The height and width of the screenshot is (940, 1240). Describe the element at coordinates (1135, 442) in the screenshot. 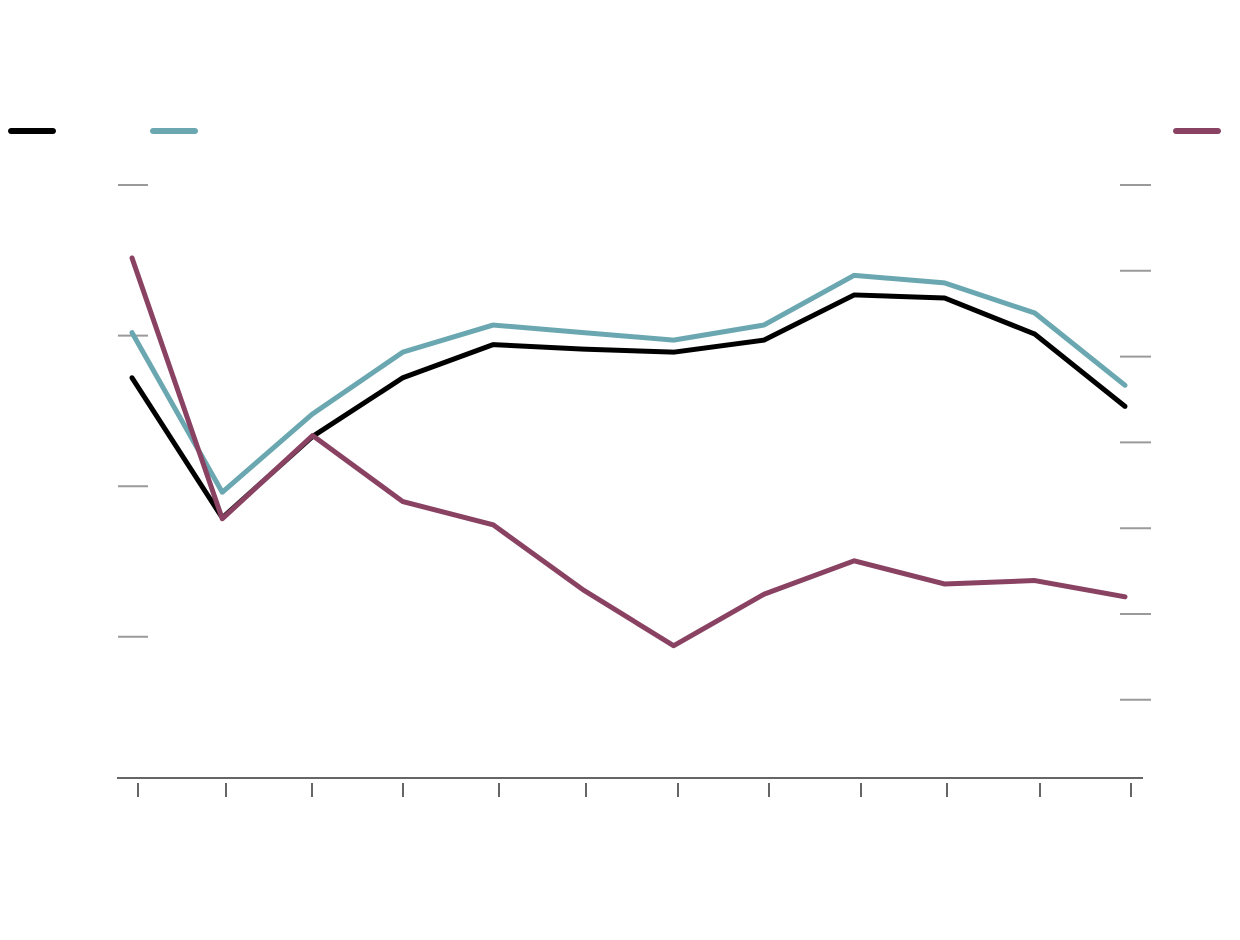

I see `right-axis-ticks` at that location.